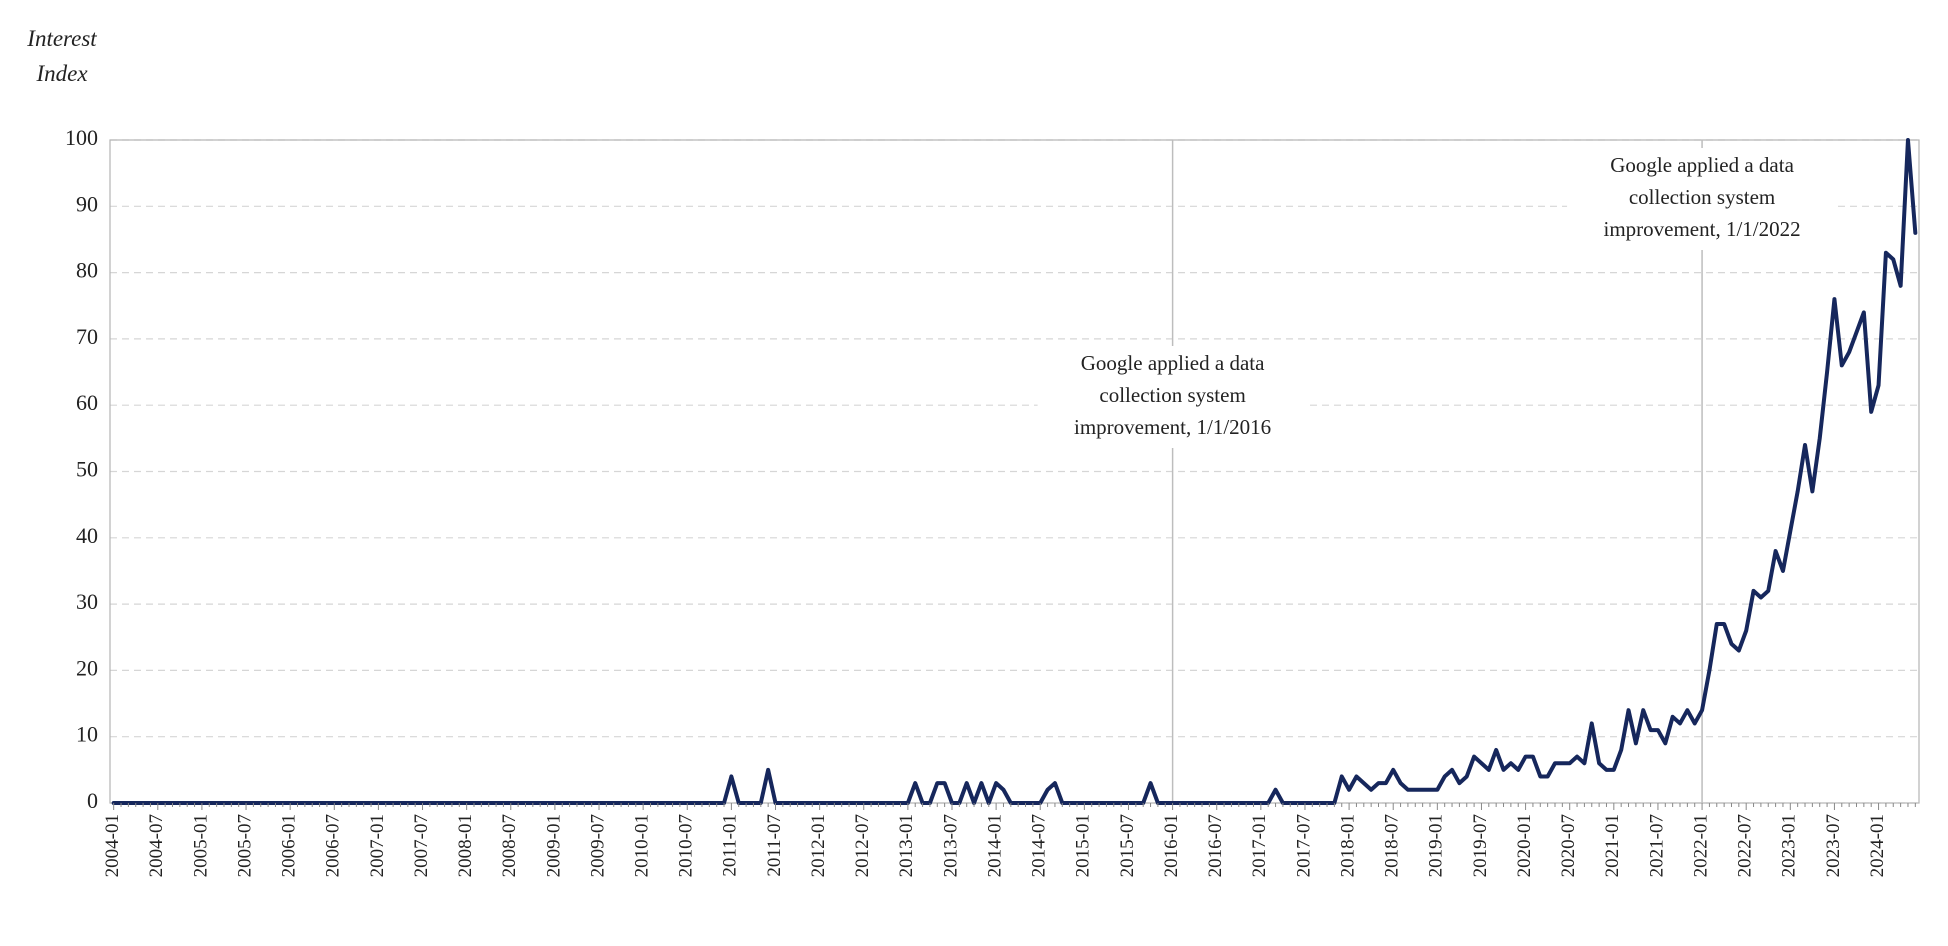 This screenshot has width=1948, height=946. I want to click on x-tick-label: 2019-01, so click(1436, 845).